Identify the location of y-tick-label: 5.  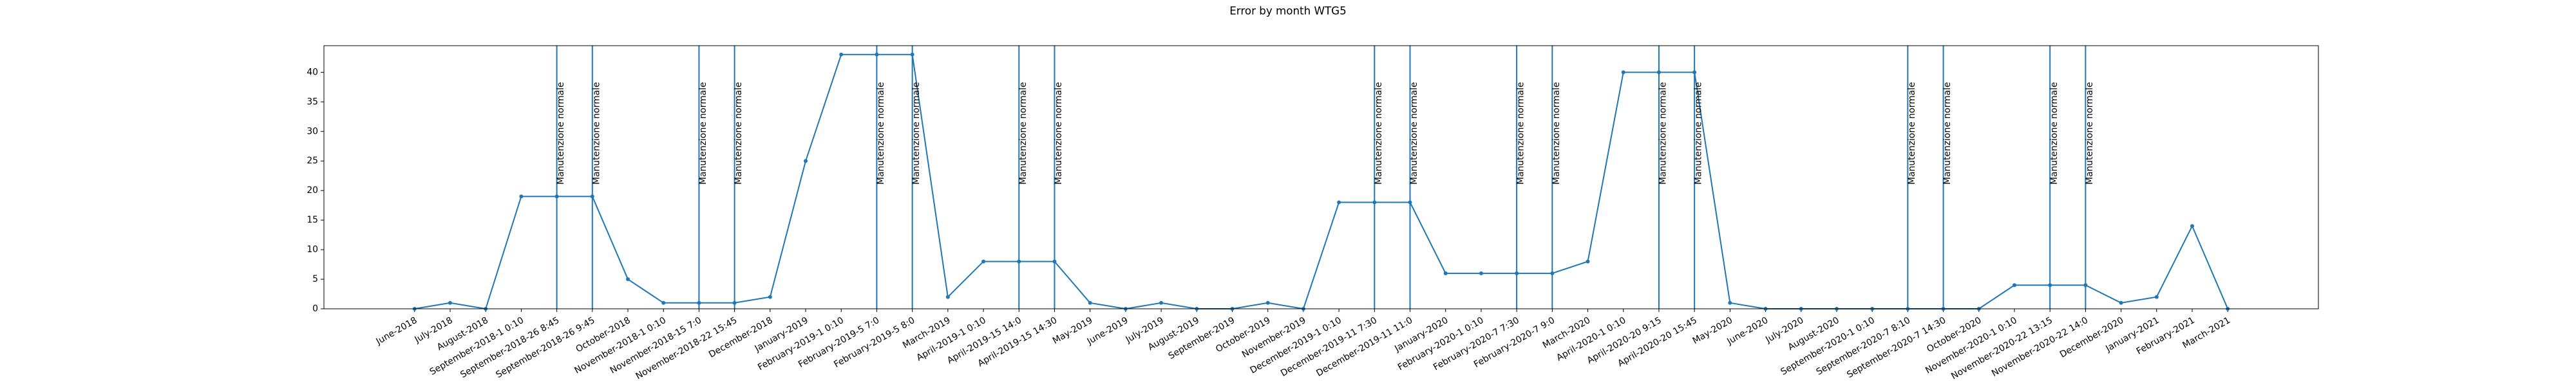
(315, 279).